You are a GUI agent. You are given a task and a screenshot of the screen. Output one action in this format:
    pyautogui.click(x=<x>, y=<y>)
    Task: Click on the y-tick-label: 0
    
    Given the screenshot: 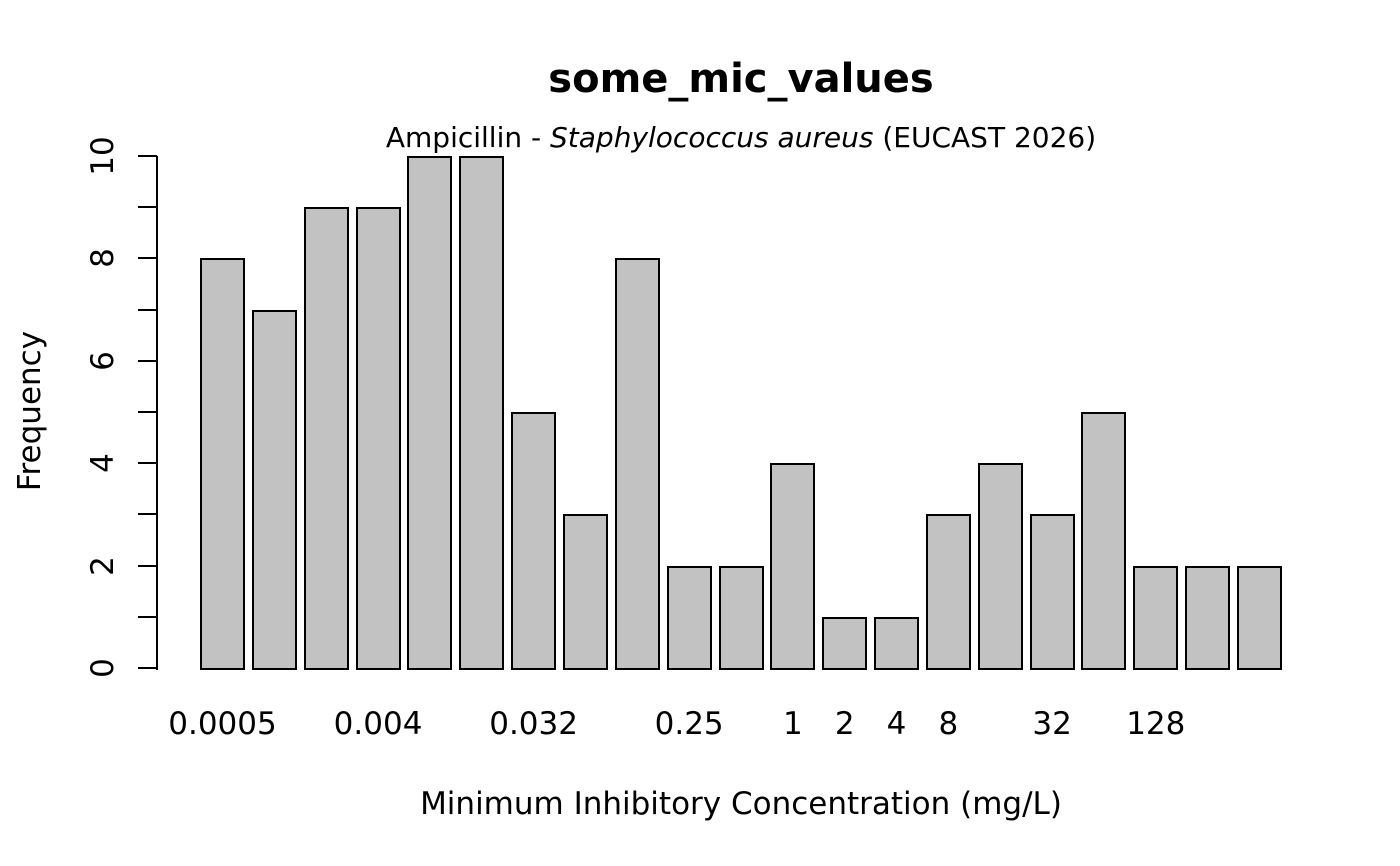 What is the action you would take?
    pyautogui.click(x=103, y=668)
    